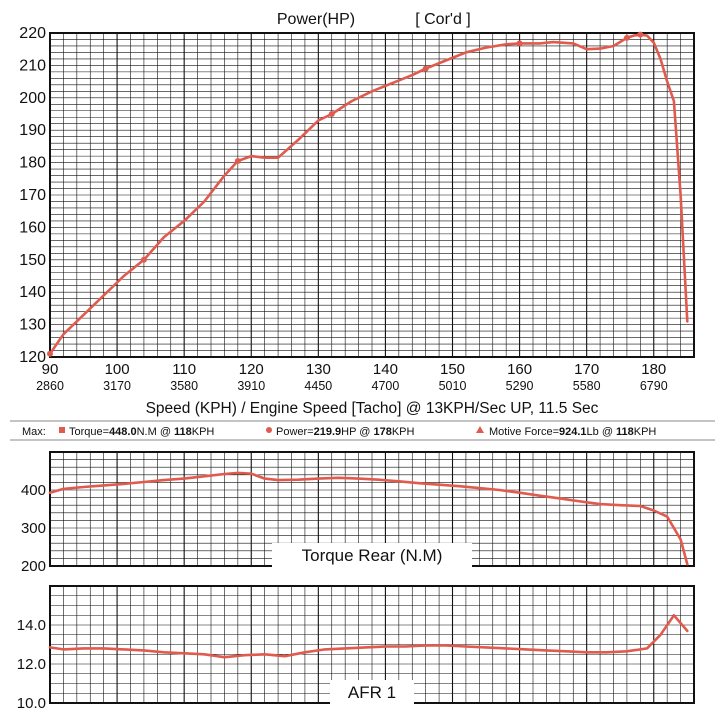 The height and width of the screenshot is (720, 720). What do you see at coordinates (32, 325) in the screenshot?
I see `power-y-tick-label: 130` at bounding box center [32, 325].